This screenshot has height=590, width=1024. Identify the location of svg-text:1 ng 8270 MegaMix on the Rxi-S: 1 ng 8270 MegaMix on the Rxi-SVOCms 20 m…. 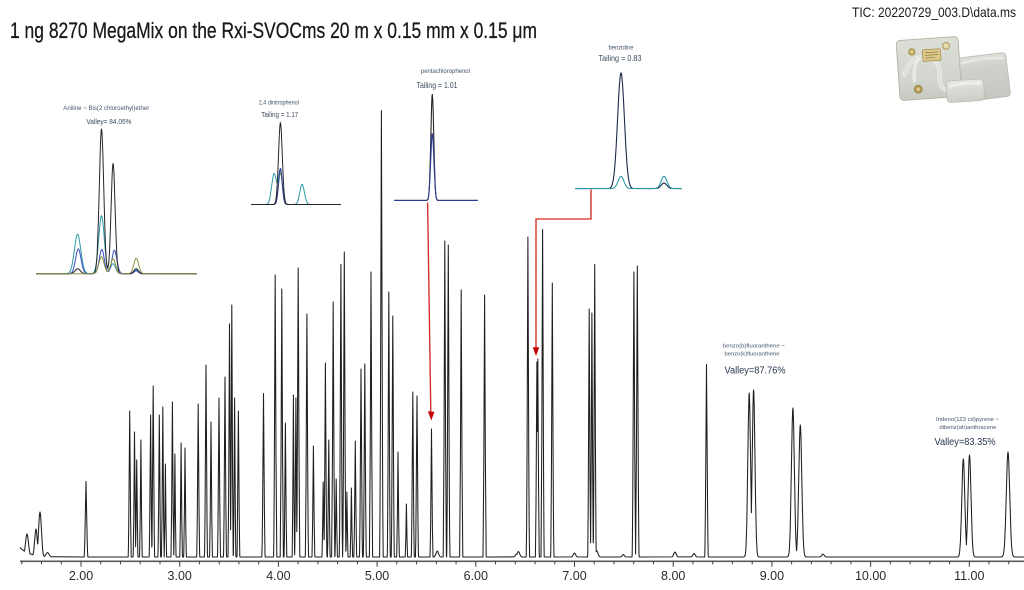
(273, 30).